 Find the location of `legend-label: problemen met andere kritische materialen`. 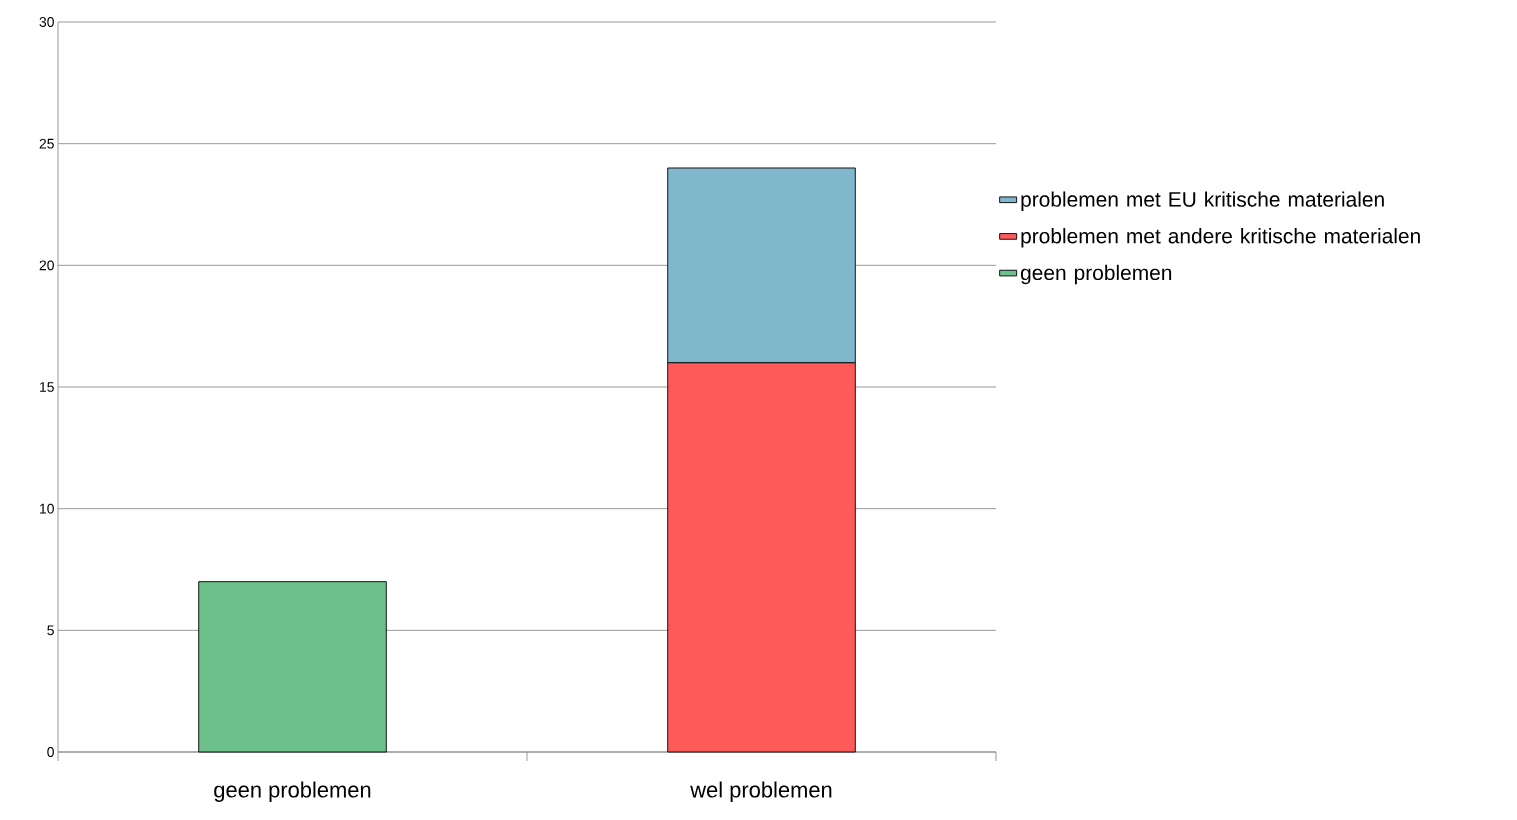

legend-label: problemen met andere kritische materialen is located at coordinates (1220, 238).